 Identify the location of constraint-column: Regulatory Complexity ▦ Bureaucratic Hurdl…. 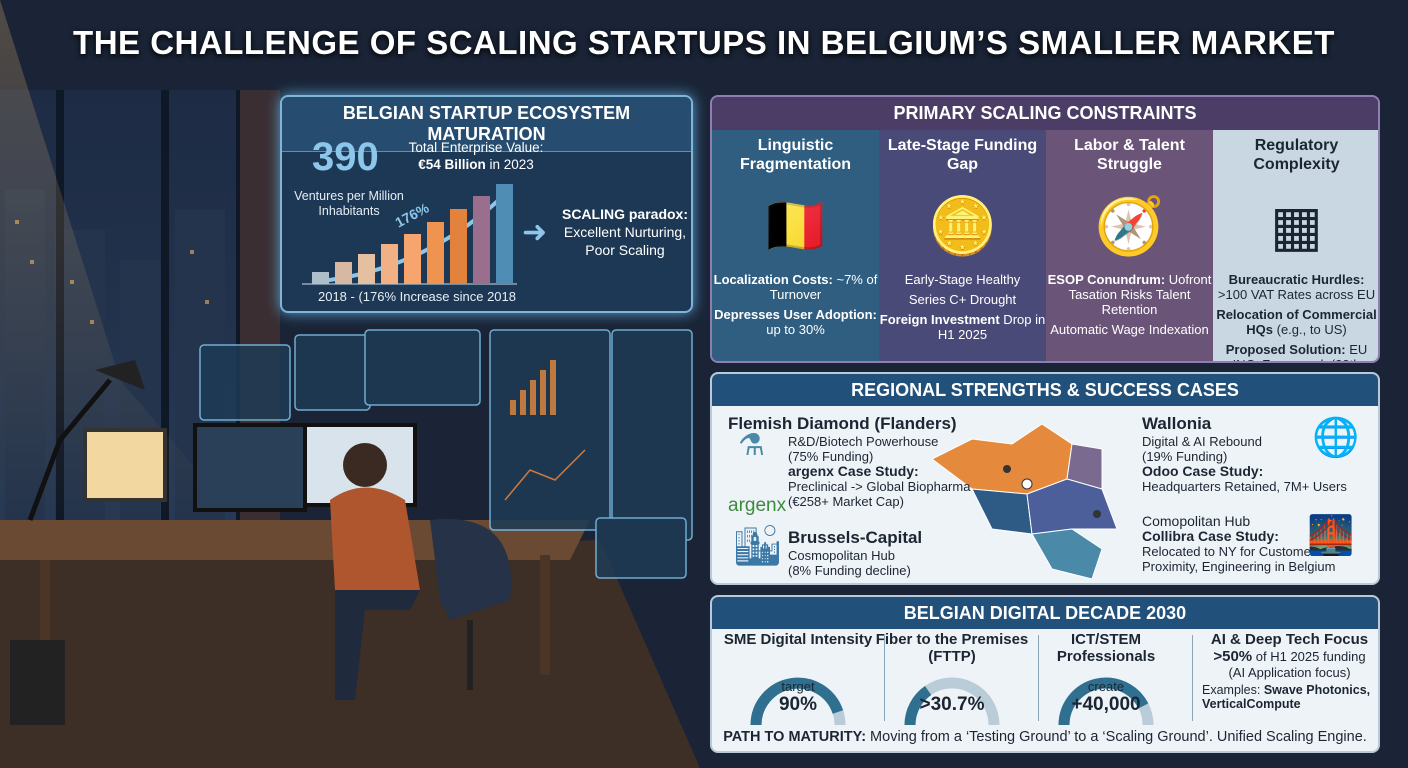
(1295, 245).